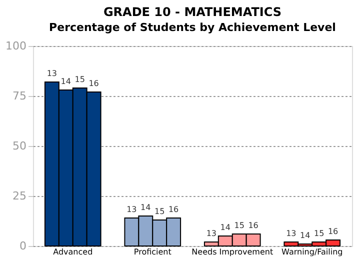 Image resolution: width=360 pixels, height=260 pixels. Describe the element at coordinates (153, 252) in the screenshot. I see `x-tick-label: Proficient` at that location.